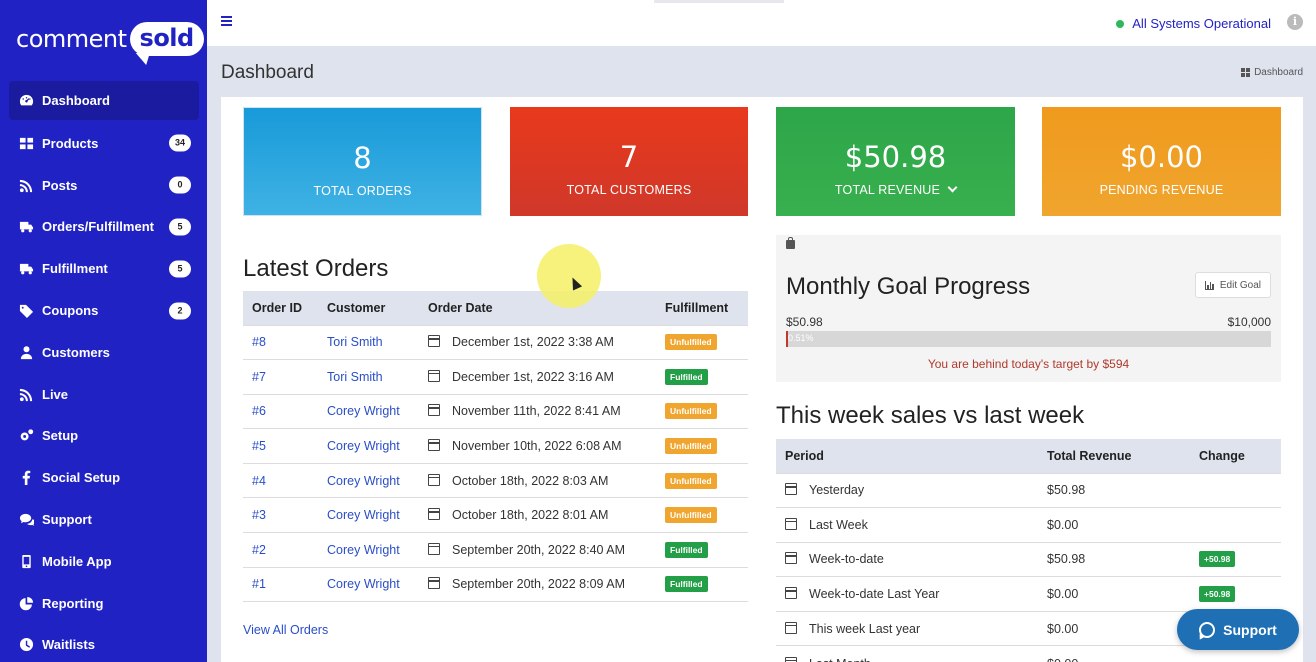 This screenshot has width=1316, height=662. I want to click on total-customers-card: 7 TOTAL CUSTOMERS, so click(629, 161).